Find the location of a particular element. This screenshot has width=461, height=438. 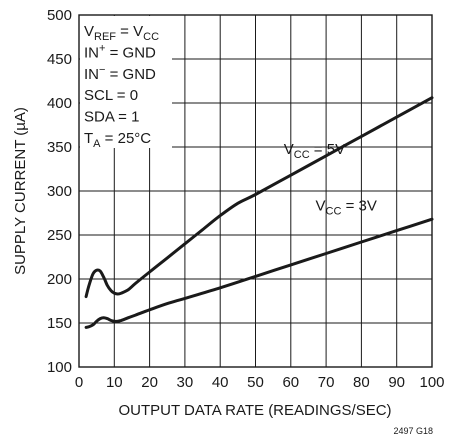

x-tick-label: 90 is located at coordinates (396, 382).